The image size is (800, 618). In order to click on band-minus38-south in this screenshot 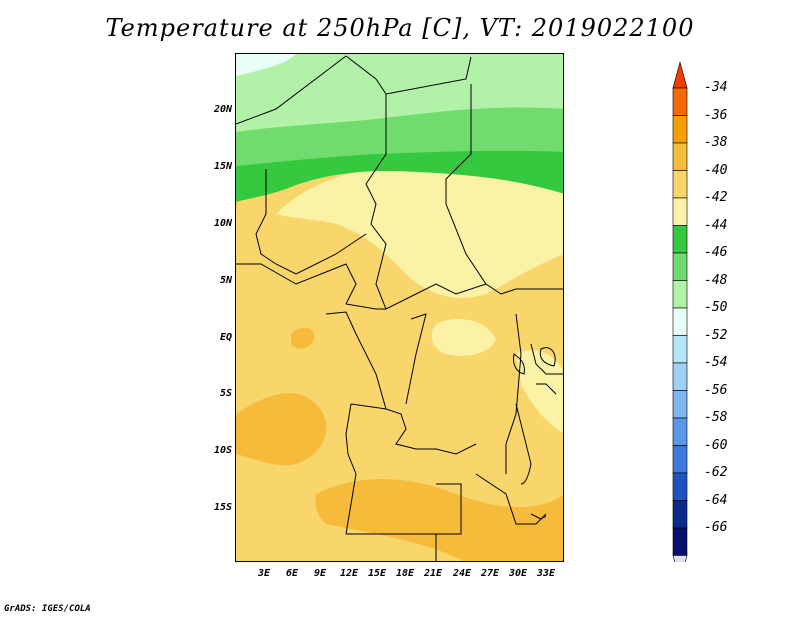, I will do `click(281, 429)`.